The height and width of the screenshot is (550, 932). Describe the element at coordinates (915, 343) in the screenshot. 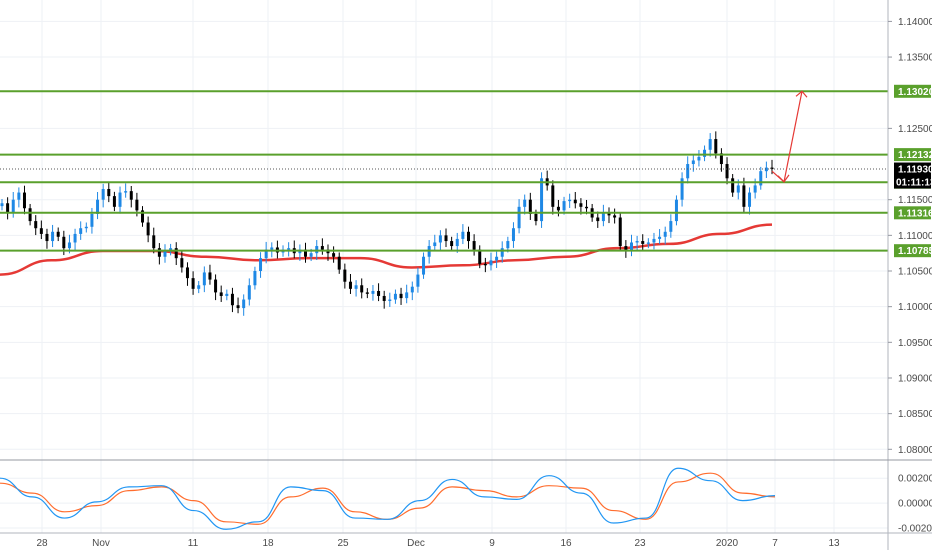

I see `price-tick-label: 1.09500` at that location.